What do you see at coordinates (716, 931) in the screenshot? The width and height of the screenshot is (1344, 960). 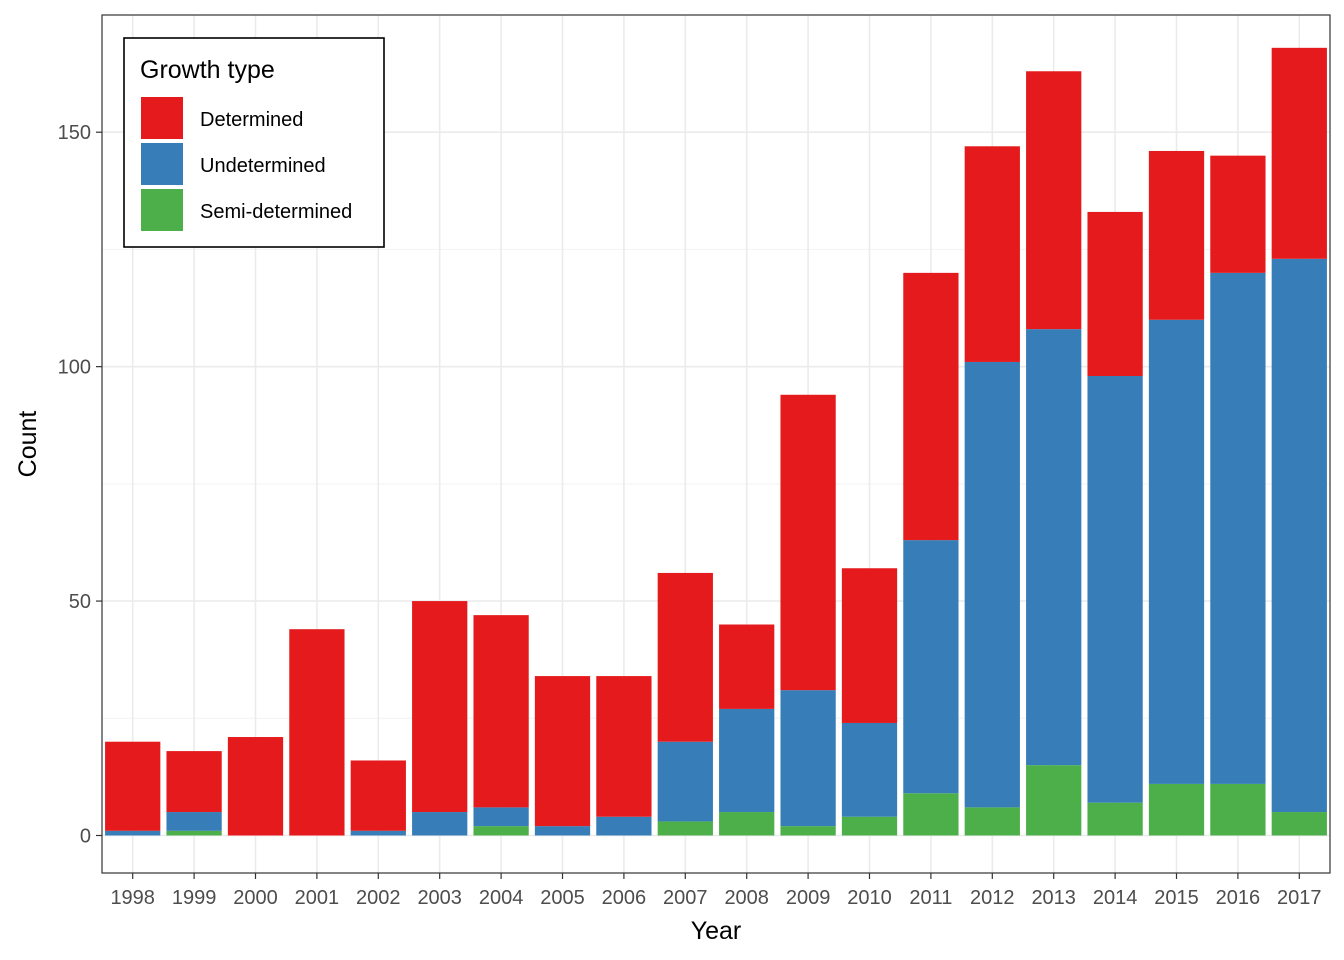 I see `x-axis-title: Year` at bounding box center [716, 931].